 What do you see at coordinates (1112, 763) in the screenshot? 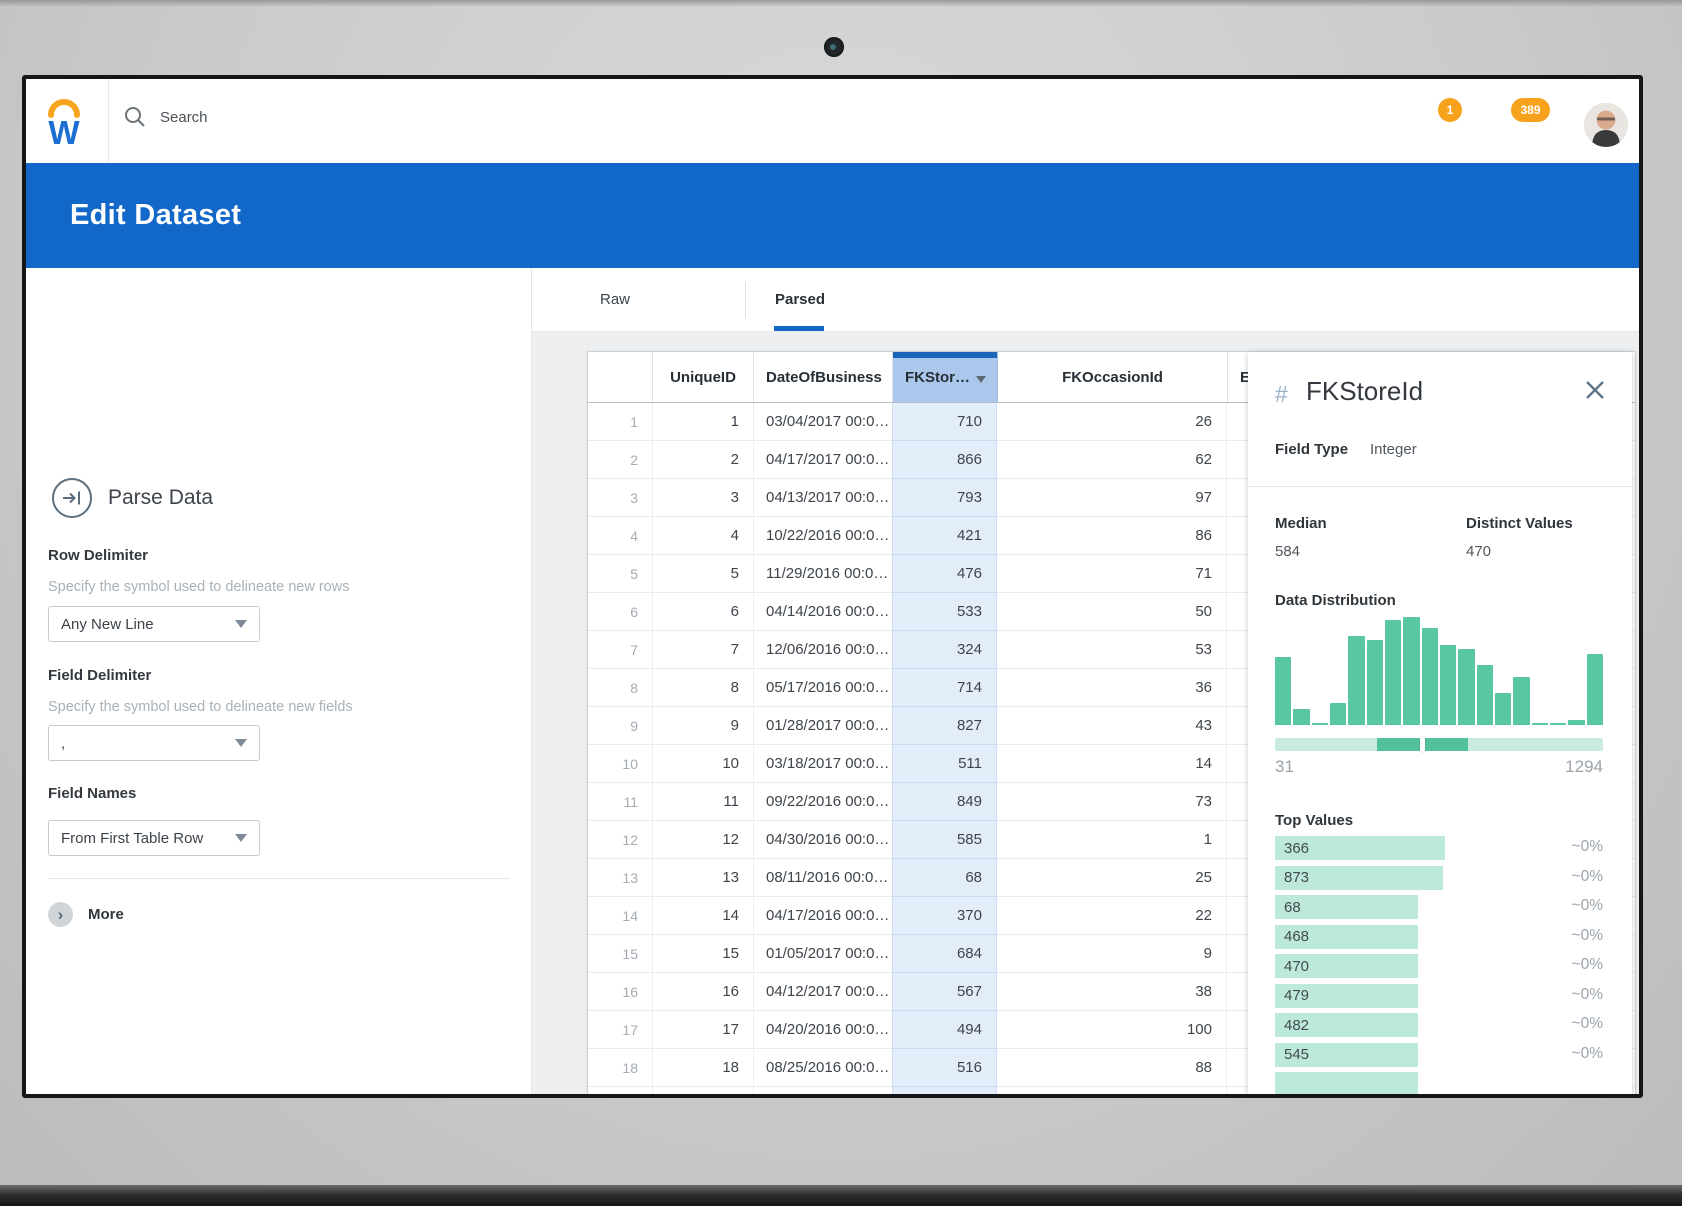
I see `cell-fkoccasionid: 14` at bounding box center [1112, 763].